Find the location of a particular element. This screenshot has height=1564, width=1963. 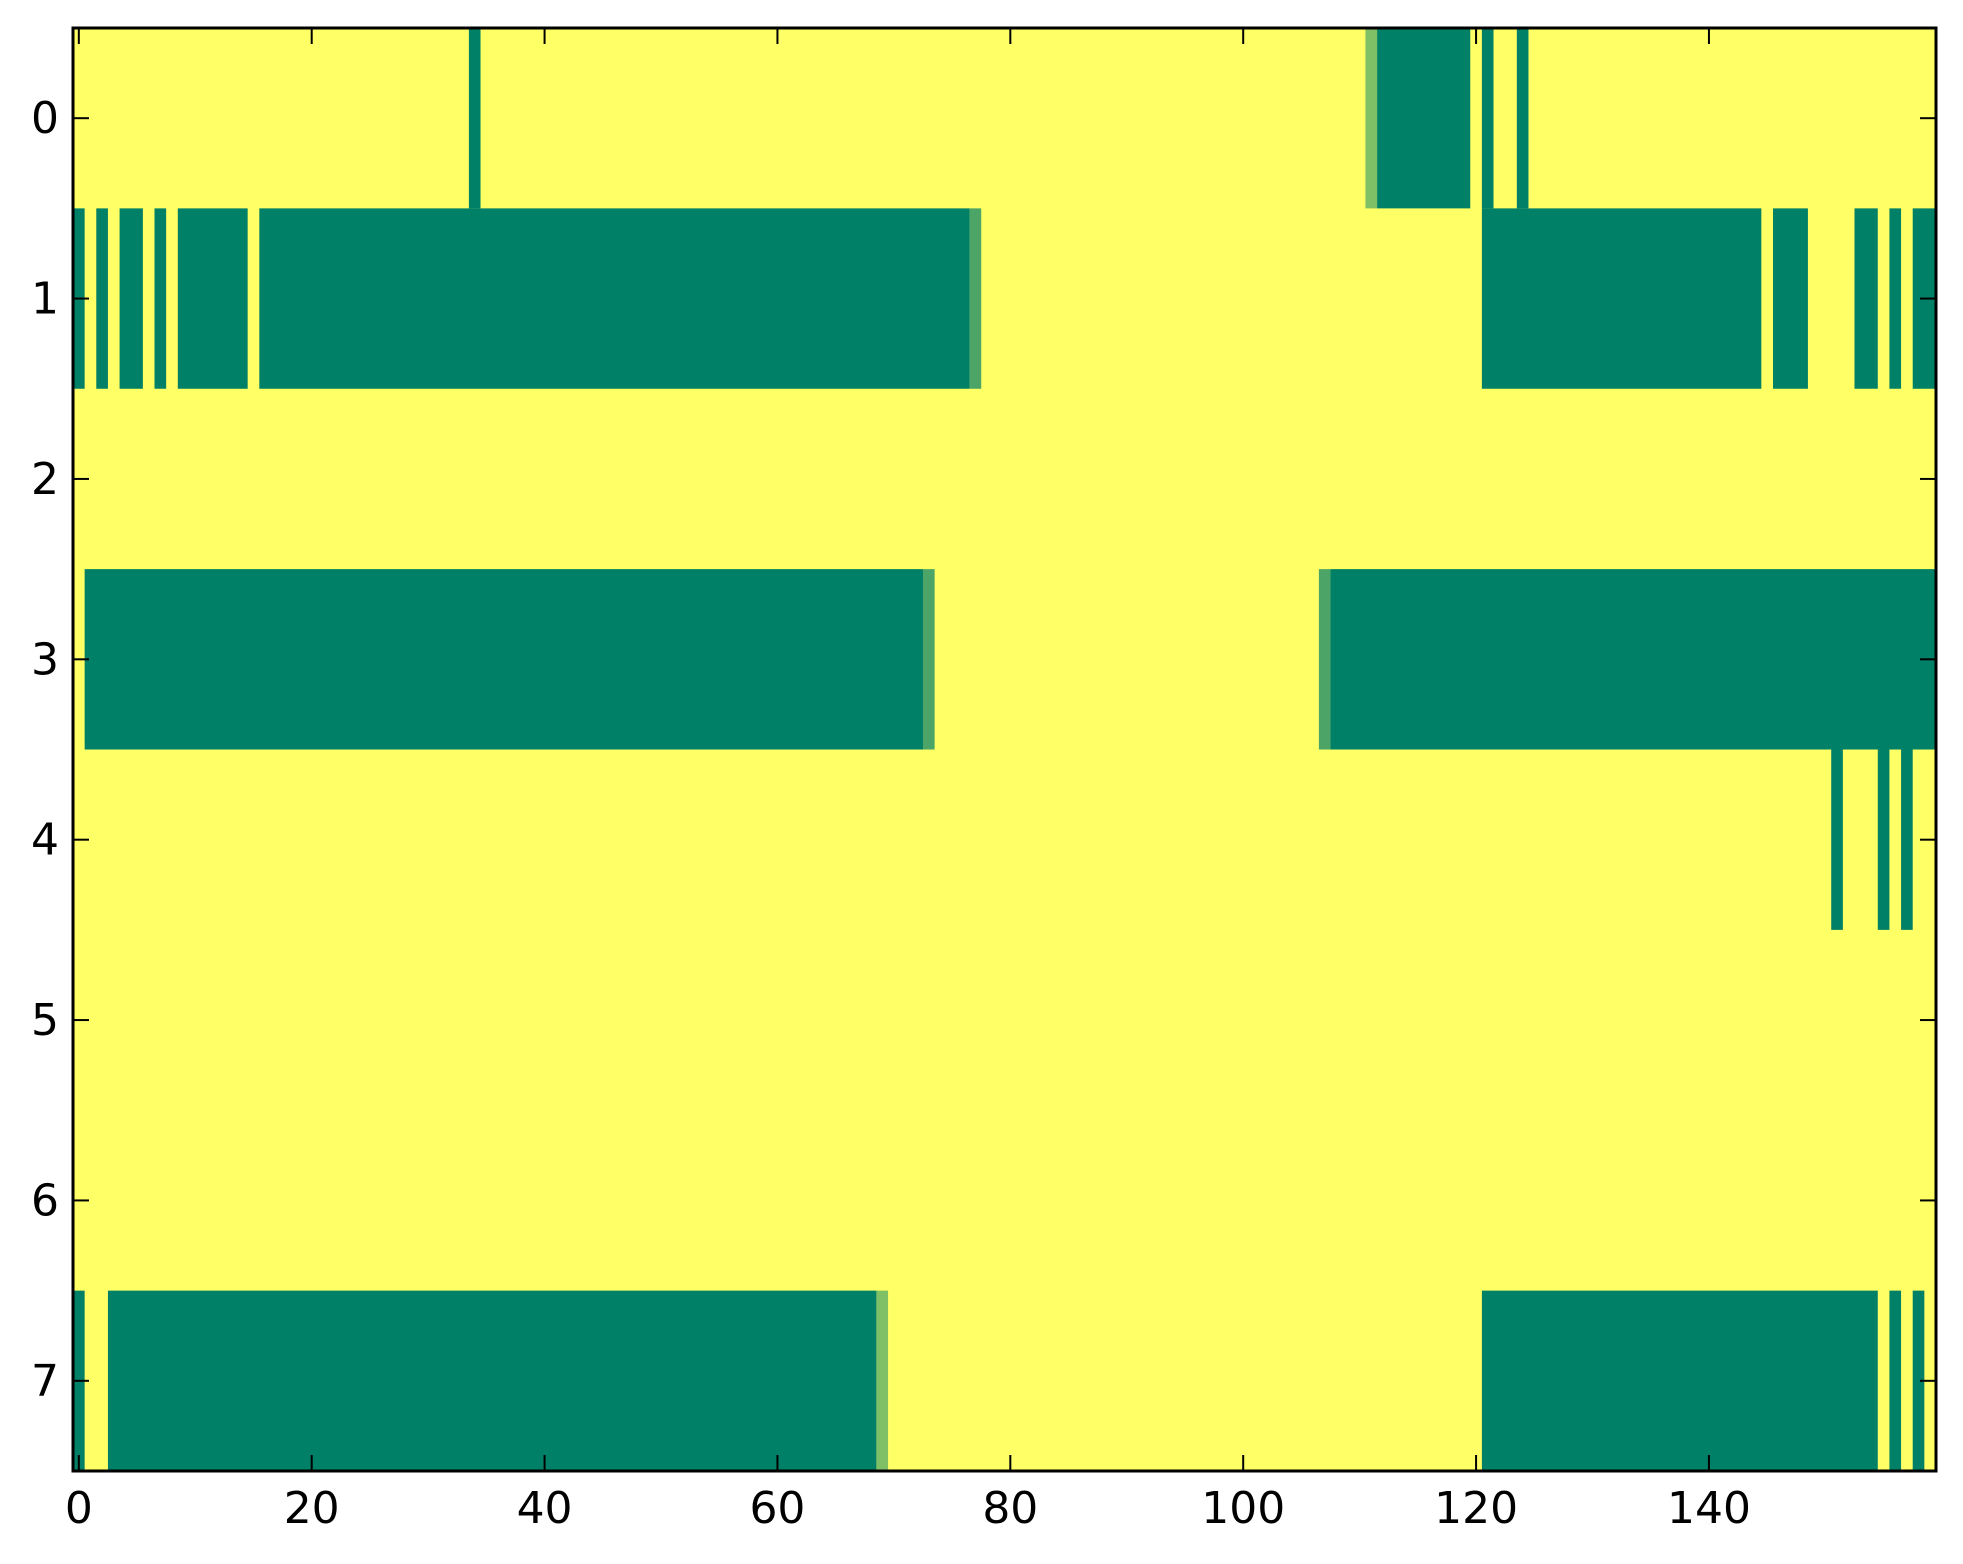

y-tick-label: 6 is located at coordinates (45, 1200).